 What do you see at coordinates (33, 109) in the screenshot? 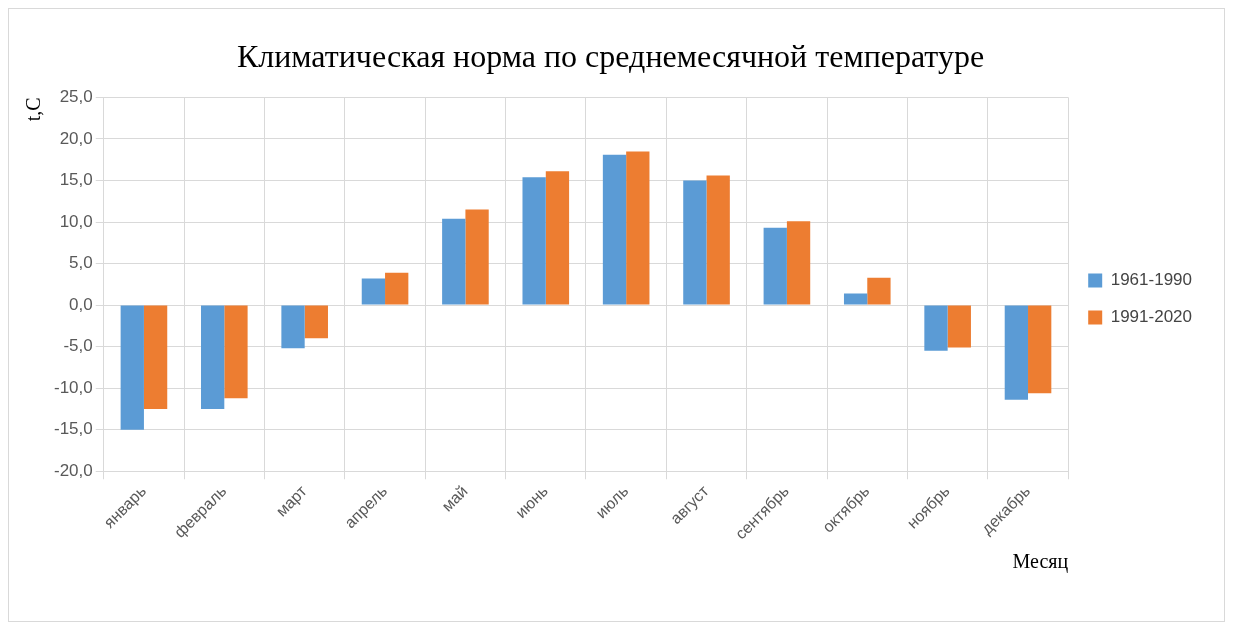
I see `y-axis-title: t,C` at bounding box center [33, 109].